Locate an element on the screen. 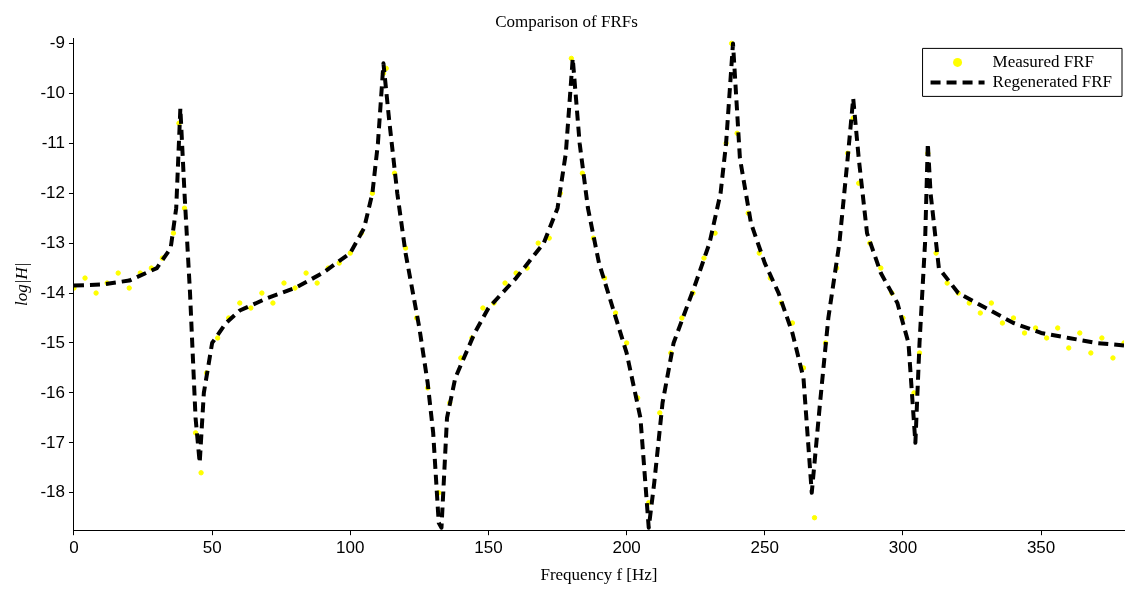 This screenshot has height=598, width=1137. y-tick-label: -17 is located at coordinates (52, 442).